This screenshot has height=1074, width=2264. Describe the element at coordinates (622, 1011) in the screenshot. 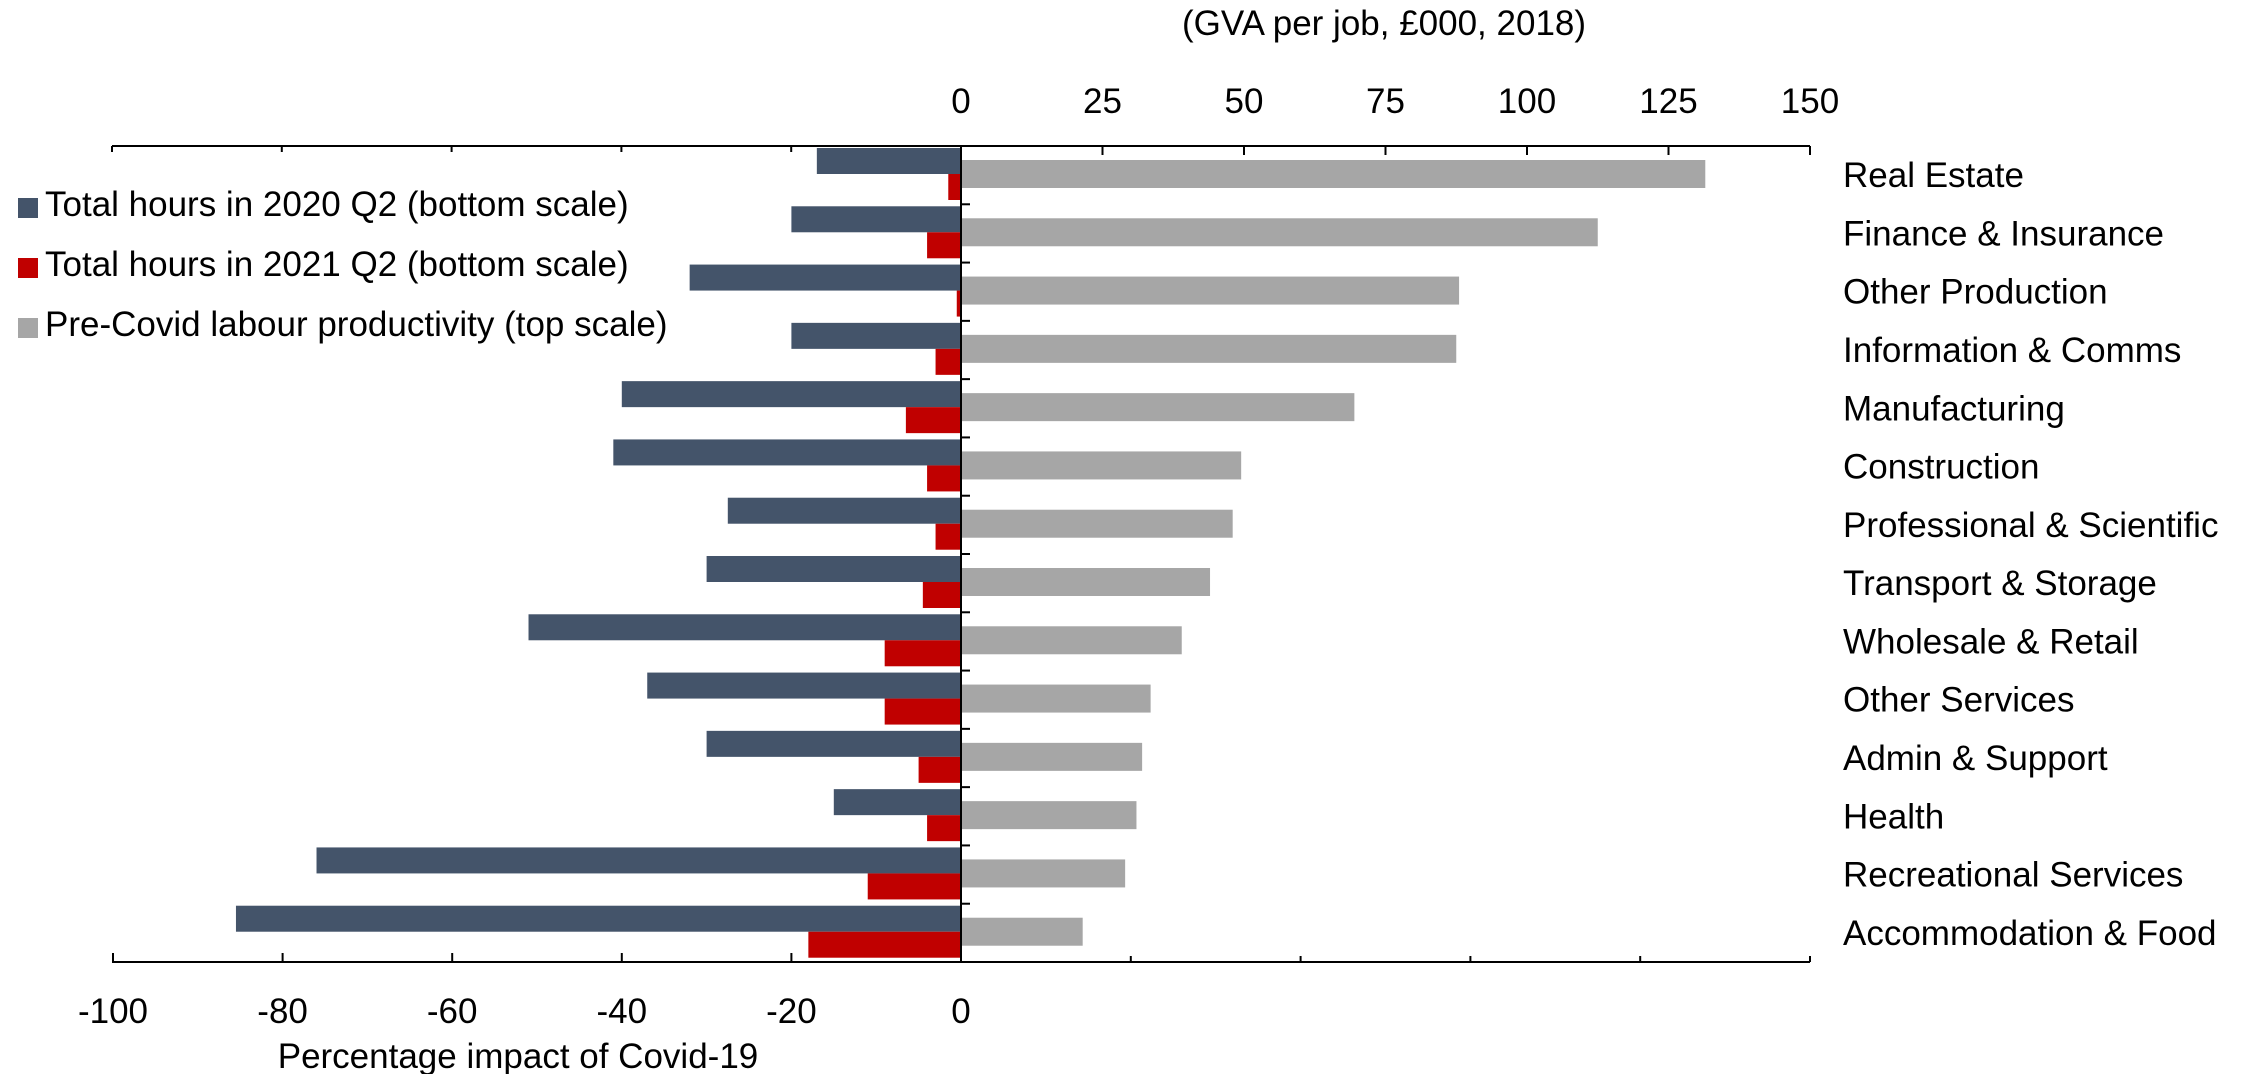

I see `bottom-tick-label: -40` at that location.